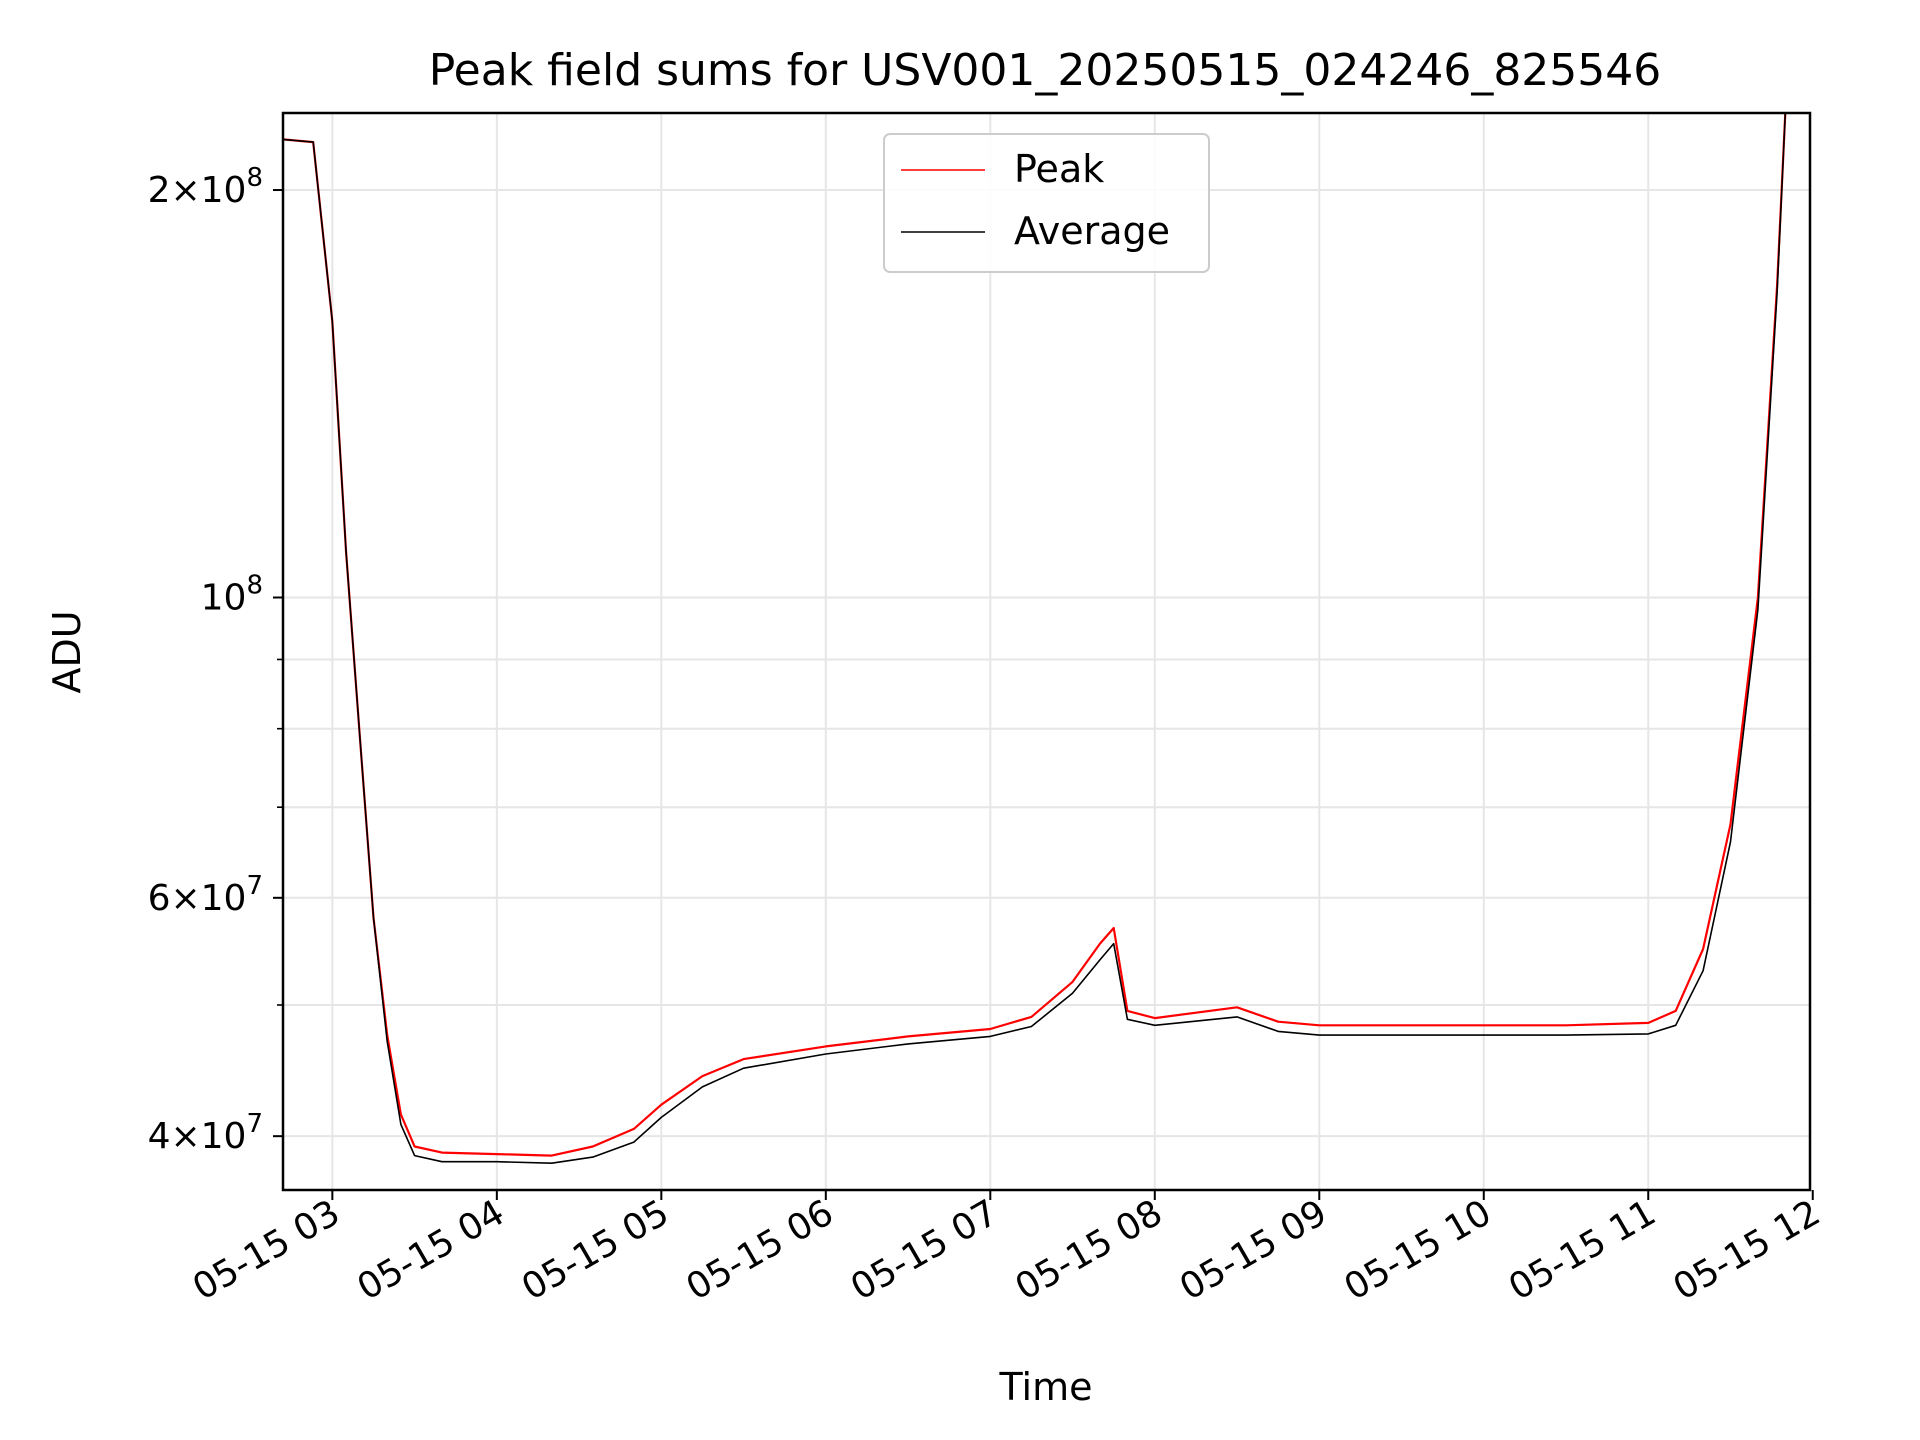 This screenshot has width=1920, height=1440. Describe the element at coordinates (1059, 169) in the screenshot. I see `legend-label-peak: Peak` at that location.